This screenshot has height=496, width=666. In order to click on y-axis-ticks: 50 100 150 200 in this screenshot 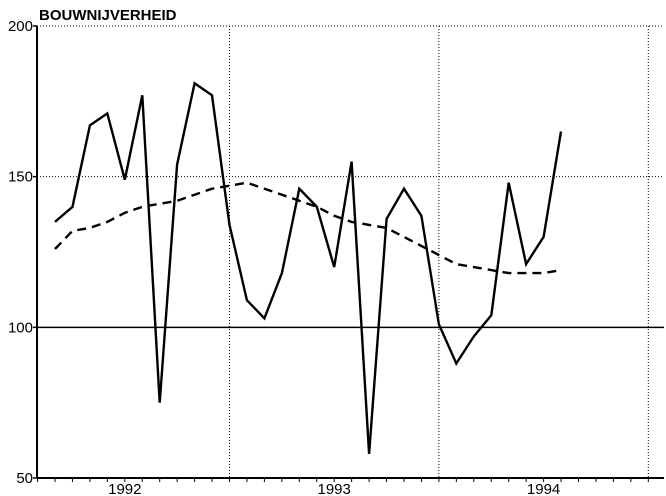, I will do `click(22, 252)`.